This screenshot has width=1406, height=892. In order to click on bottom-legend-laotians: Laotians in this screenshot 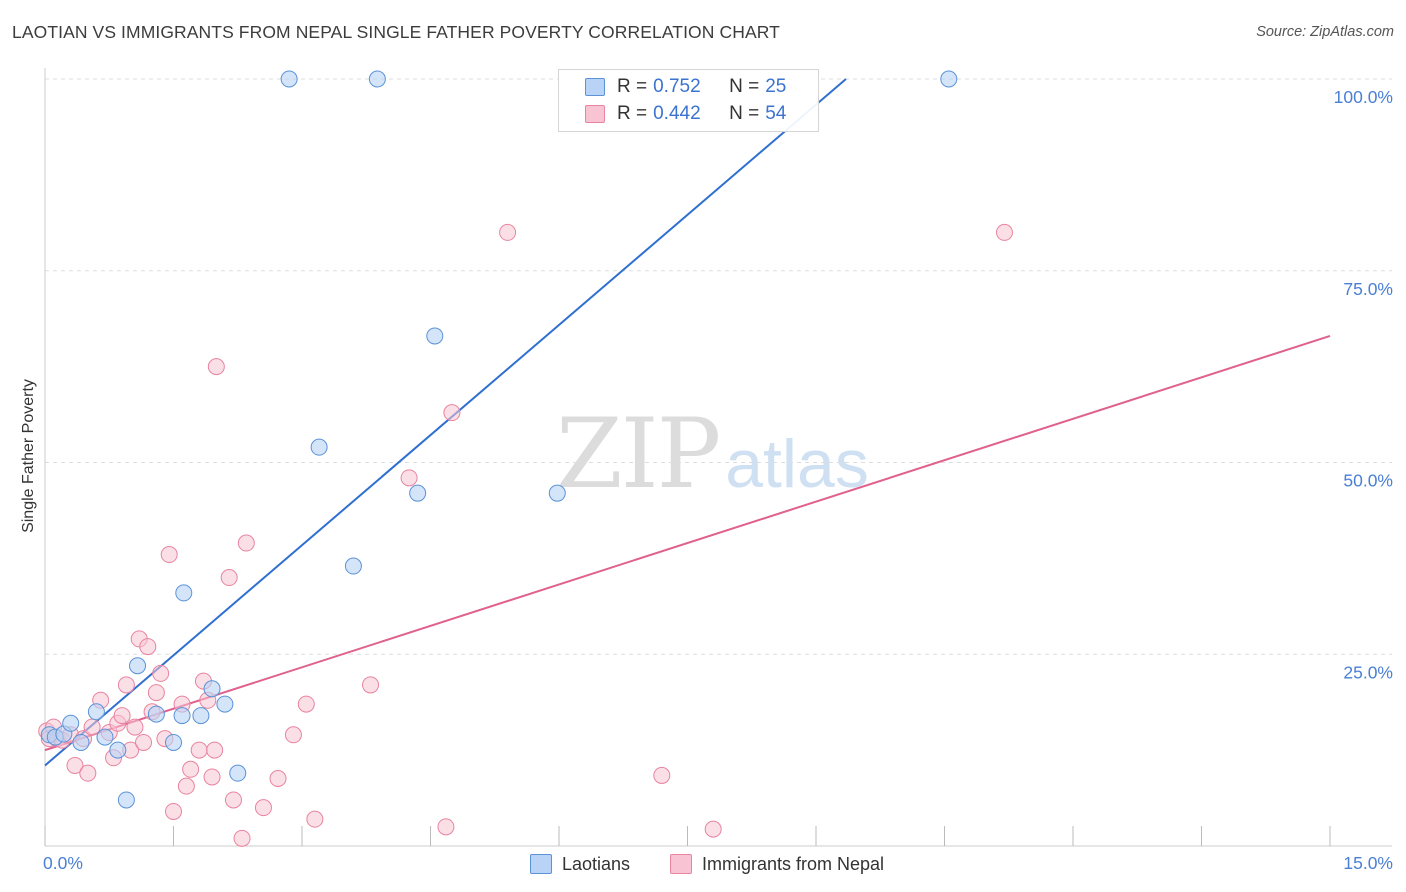, I will do `click(580, 864)`.